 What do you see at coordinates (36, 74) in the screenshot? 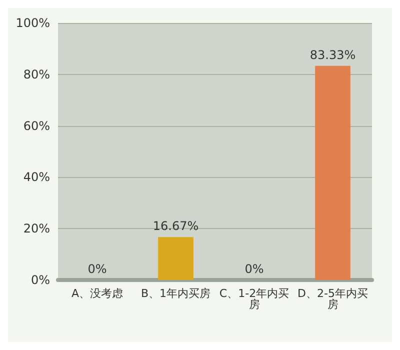
I see `y-tick-label: 80%` at bounding box center [36, 74].